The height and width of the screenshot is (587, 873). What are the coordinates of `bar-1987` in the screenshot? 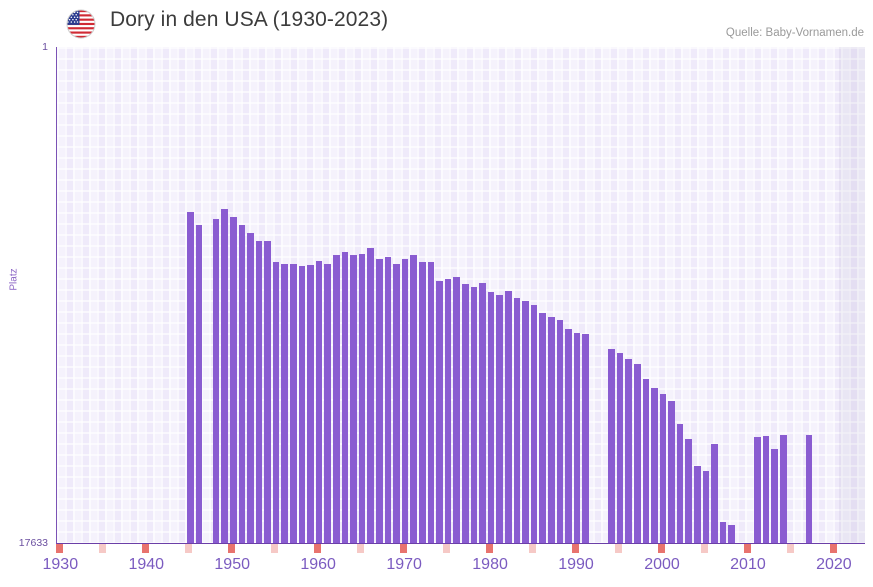 It's located at (551, 430).